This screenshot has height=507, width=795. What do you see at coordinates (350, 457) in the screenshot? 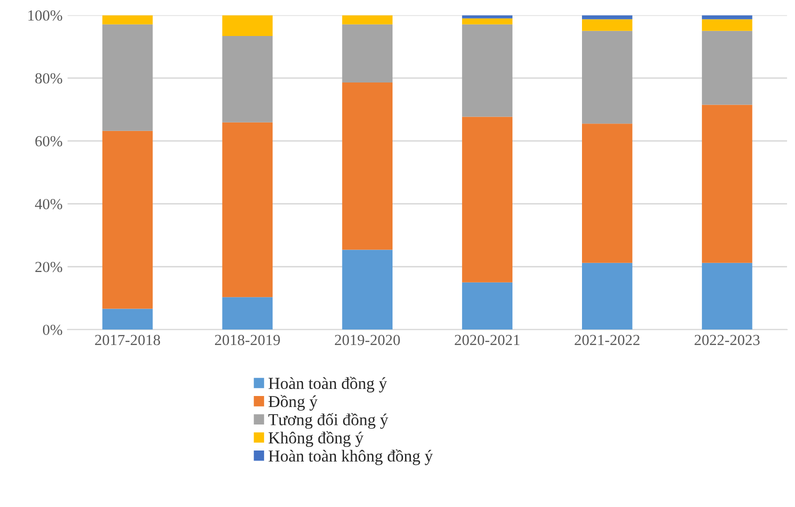
I see `legend-label: Hoàn toàn không đồng ý` at bounding box center [350, 457].